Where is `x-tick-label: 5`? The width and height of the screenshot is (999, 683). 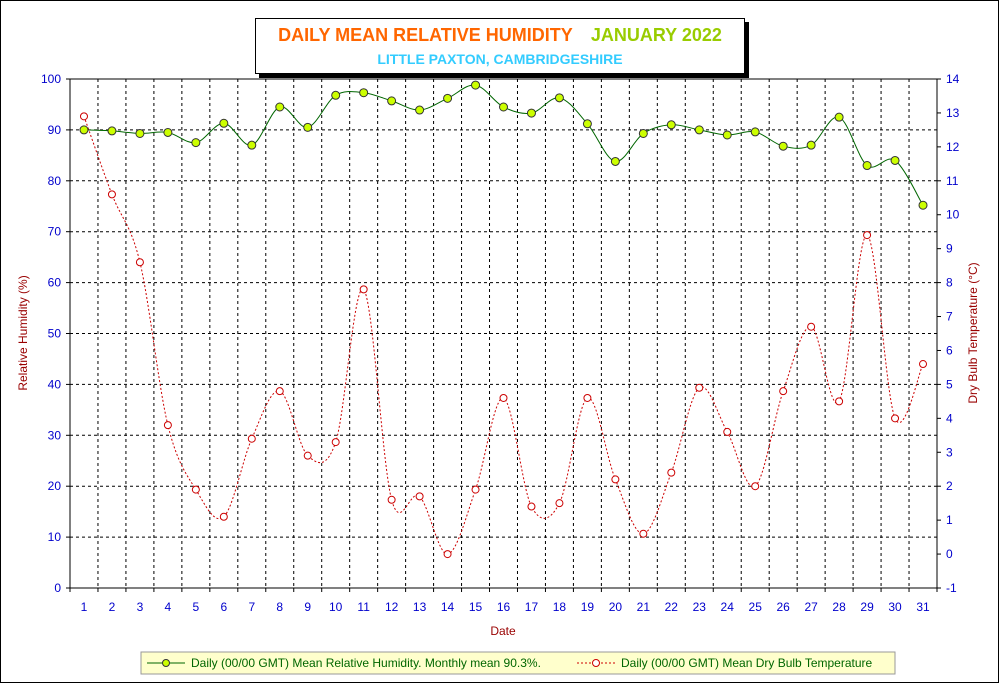
x-tick-label: 5 is located at coordinates (196, 607).